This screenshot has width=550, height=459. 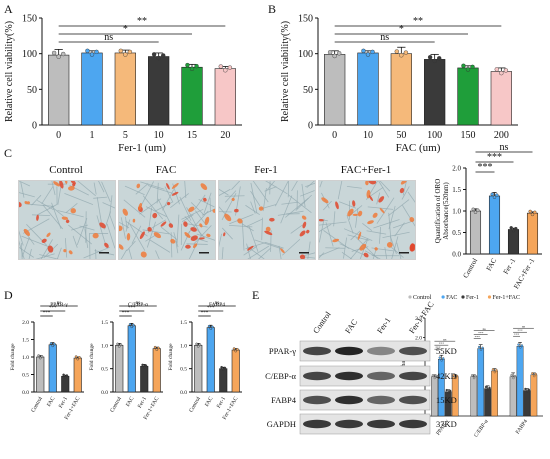 I want to click on blot-row-label: PPAR-γ, so click(x=282, y=351).